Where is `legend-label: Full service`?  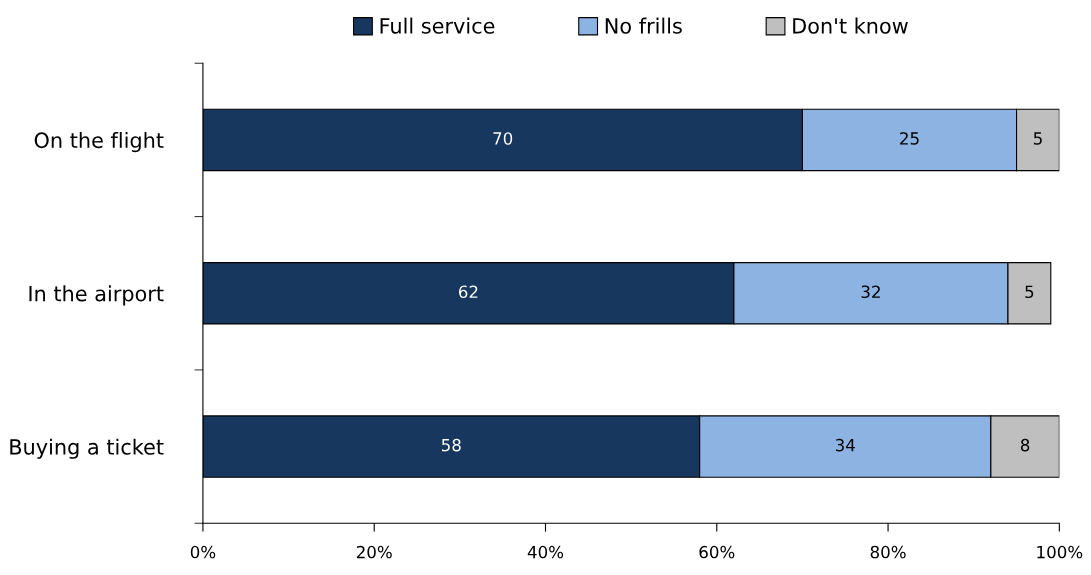 legend-label: Full service is located at coordinates (437, 25).